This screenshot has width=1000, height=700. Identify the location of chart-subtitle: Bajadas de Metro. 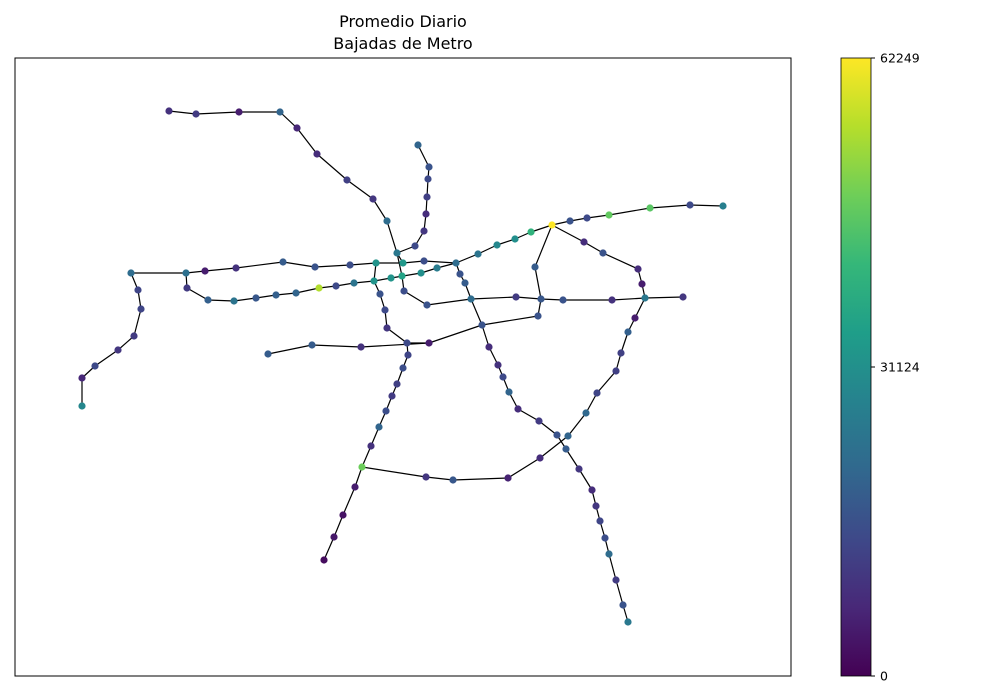
(403, 43).